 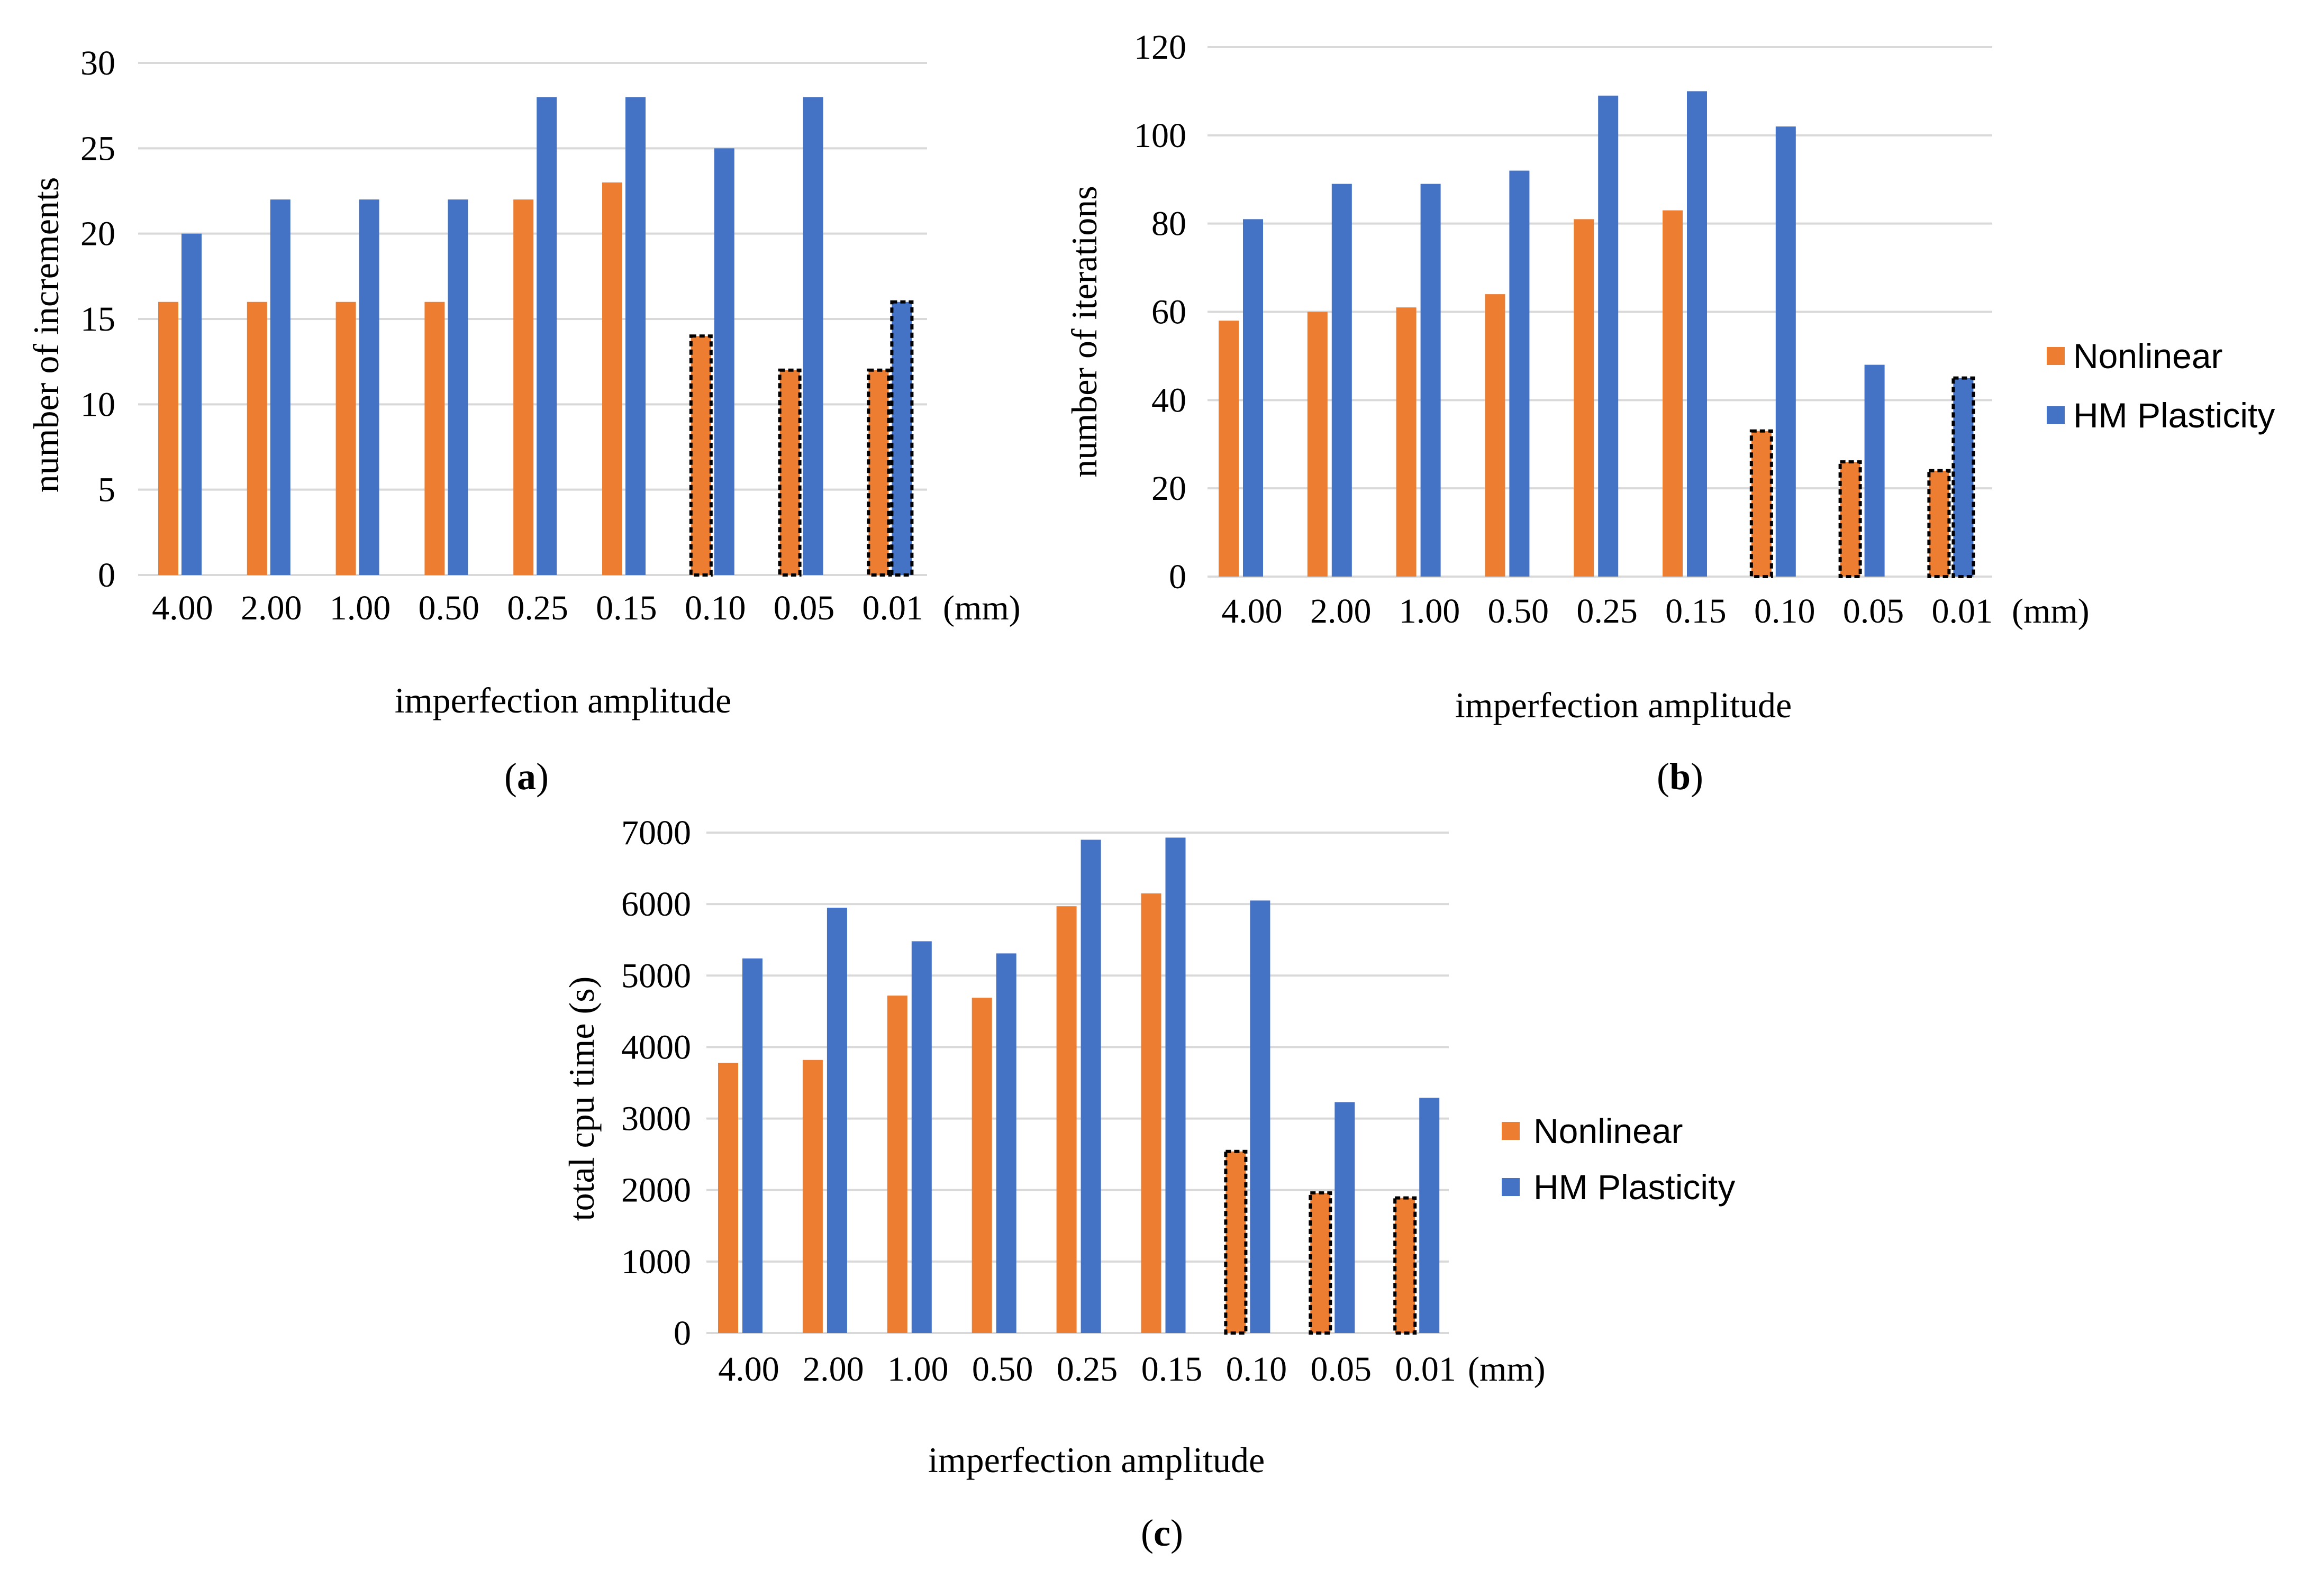 I want to click on chart-a-x-tick-label: 0.05, so click(x=804, y=608).